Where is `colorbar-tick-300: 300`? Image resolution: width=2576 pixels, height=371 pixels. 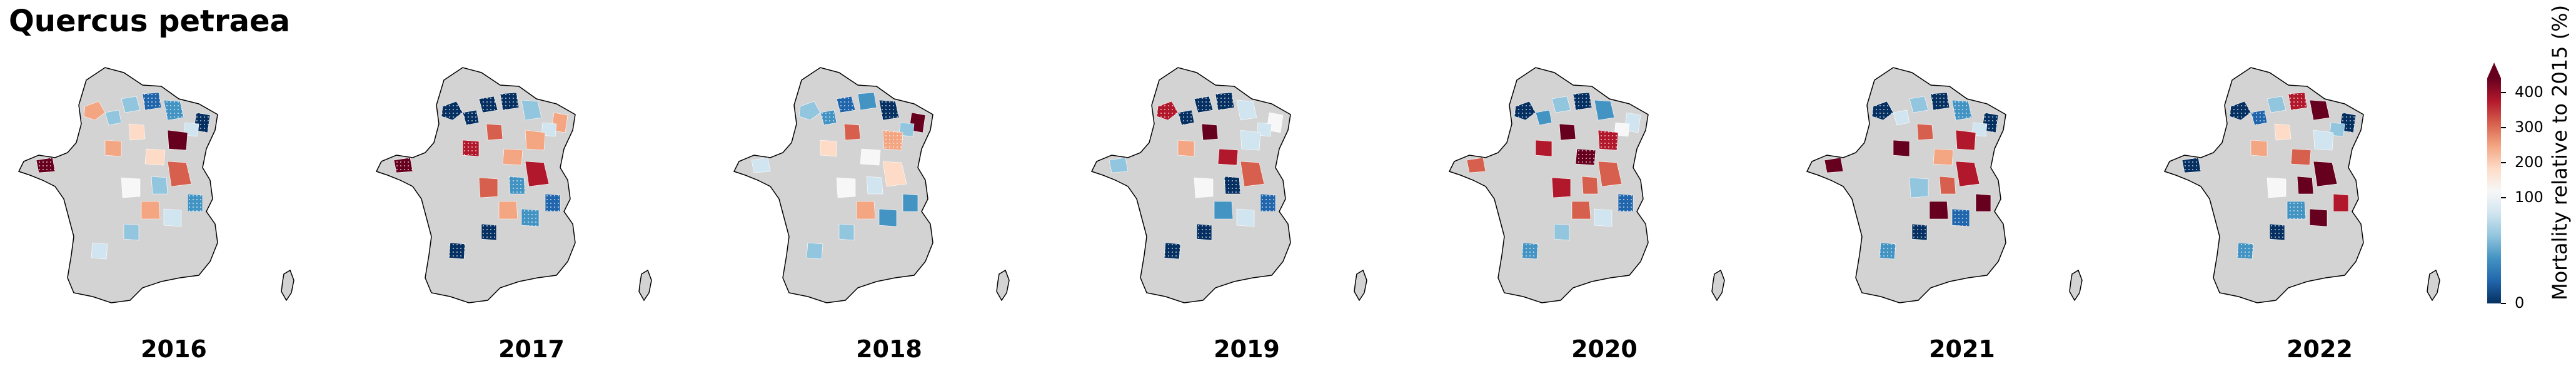 colorbar-tick-300: 300 is located at coordinates (2522, 127).